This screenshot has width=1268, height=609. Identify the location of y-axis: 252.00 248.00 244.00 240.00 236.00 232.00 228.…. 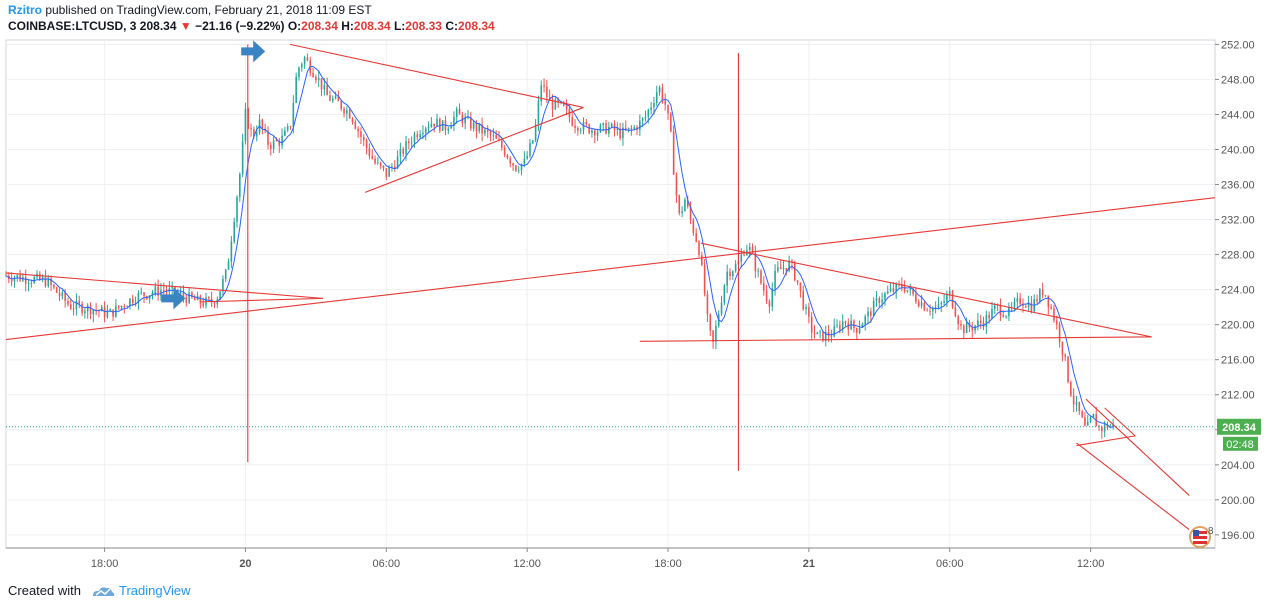
(1235, 290).